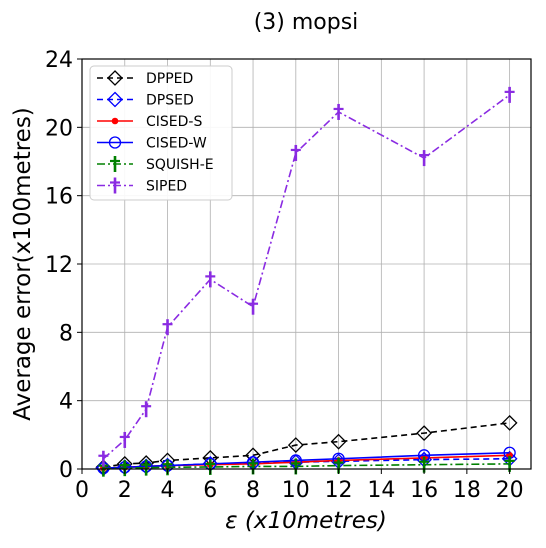  I want to click on x-tick-label: 14, so click(381, 490).